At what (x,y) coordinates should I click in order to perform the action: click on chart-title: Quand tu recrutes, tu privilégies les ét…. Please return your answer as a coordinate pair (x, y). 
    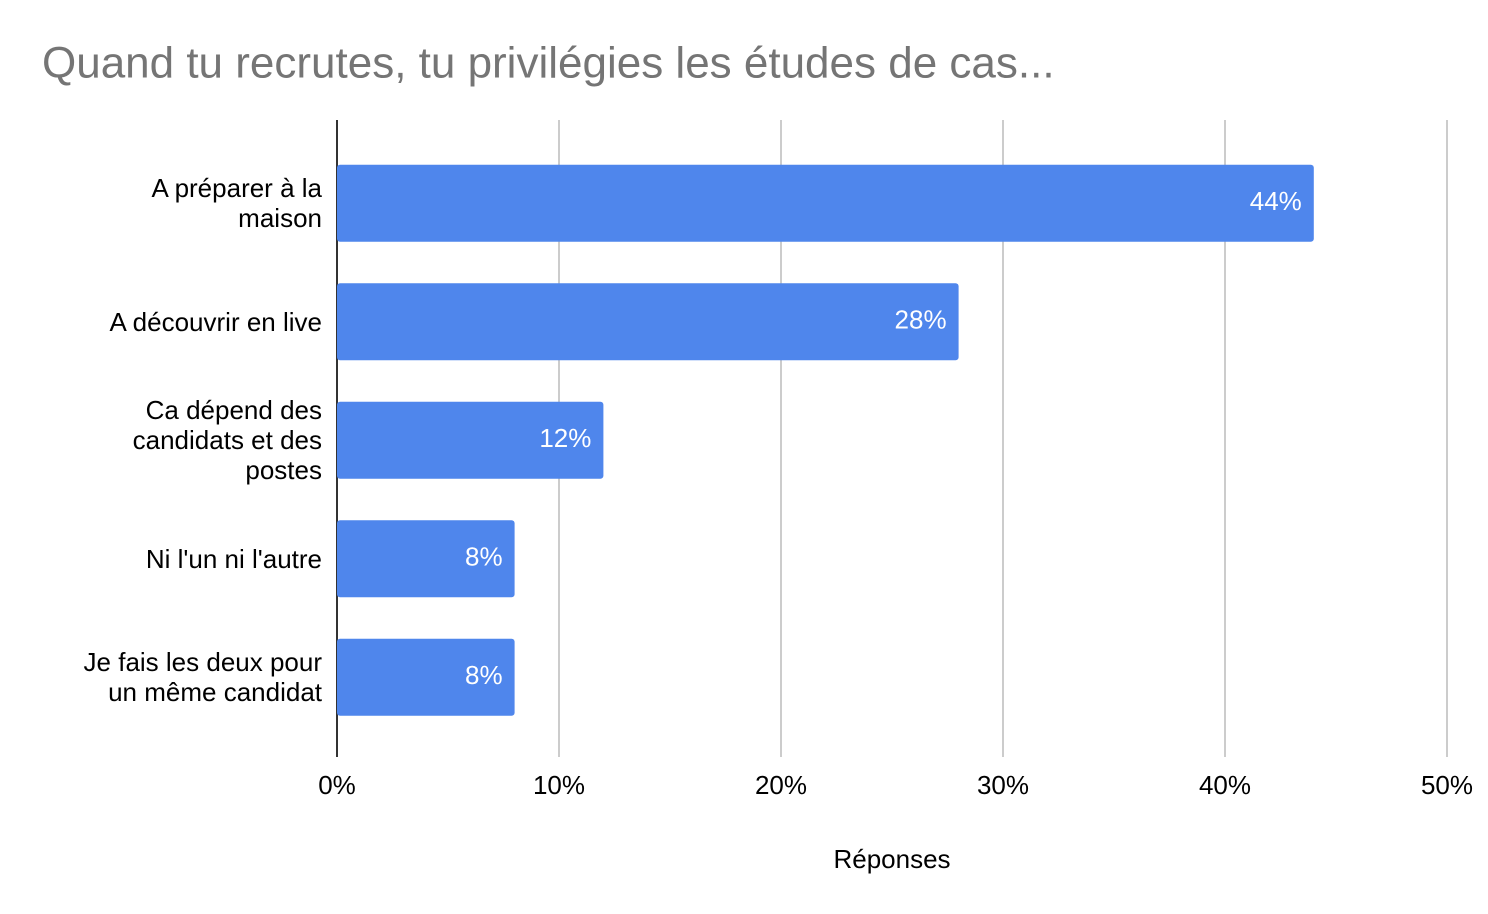
    Looking at the image, I should click on (548, 63).